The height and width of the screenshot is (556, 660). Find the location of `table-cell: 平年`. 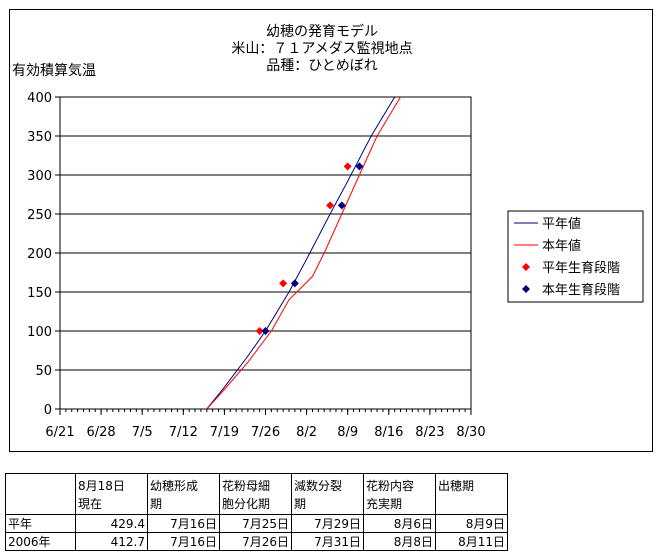

table-cell: 平年 is located at coordinates (40, 523).